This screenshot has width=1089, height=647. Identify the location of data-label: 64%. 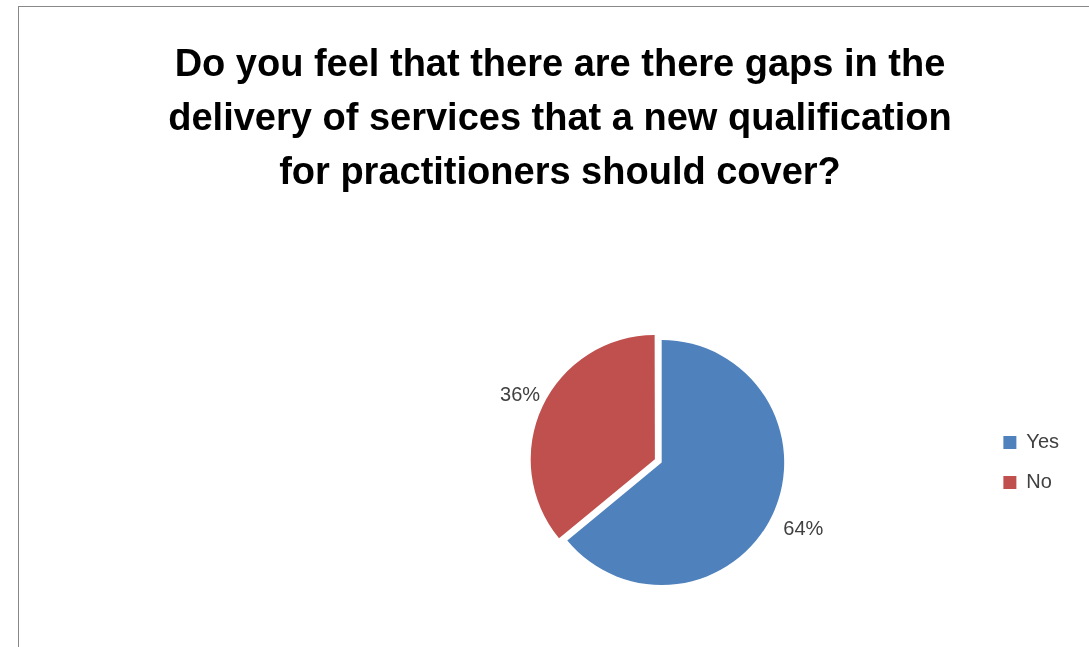
(803, 527).